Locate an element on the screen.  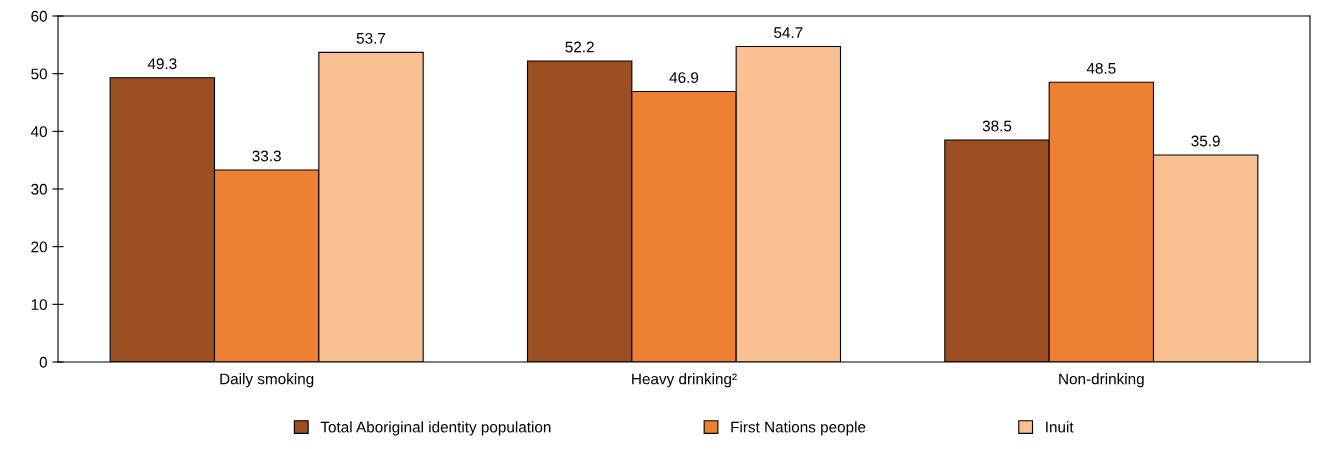
data-label: 52.2 is located at coordinates (579, 47).